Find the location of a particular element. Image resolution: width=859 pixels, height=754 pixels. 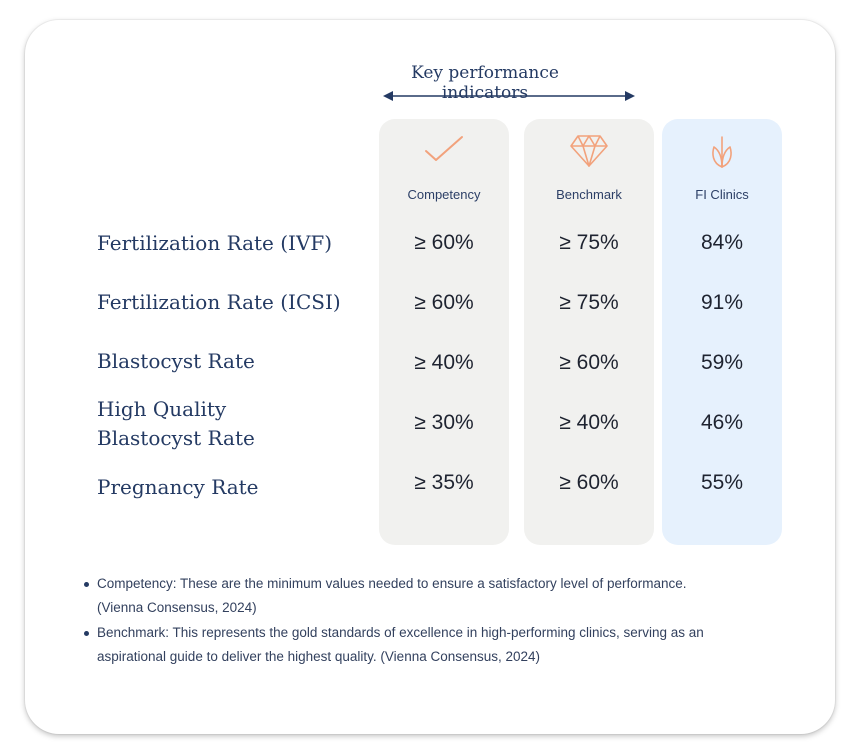

metric-blastocyst-rate: Blastocyst Rate is located at coordinates (176, 361).